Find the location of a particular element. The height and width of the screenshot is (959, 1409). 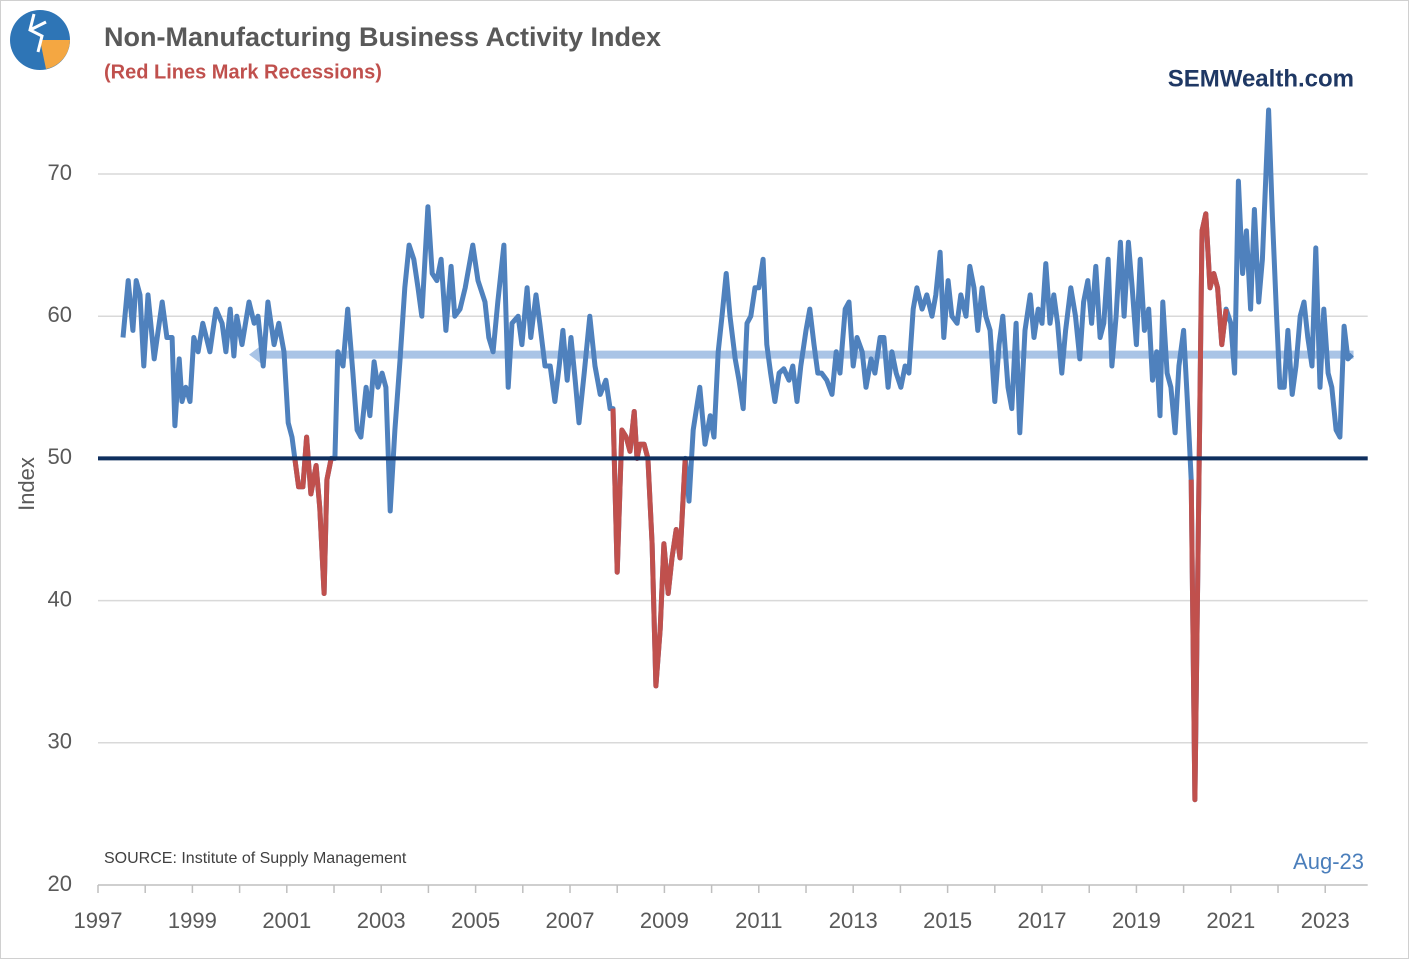

x-tick-label: 2009 is located at coordinates (664, 920).